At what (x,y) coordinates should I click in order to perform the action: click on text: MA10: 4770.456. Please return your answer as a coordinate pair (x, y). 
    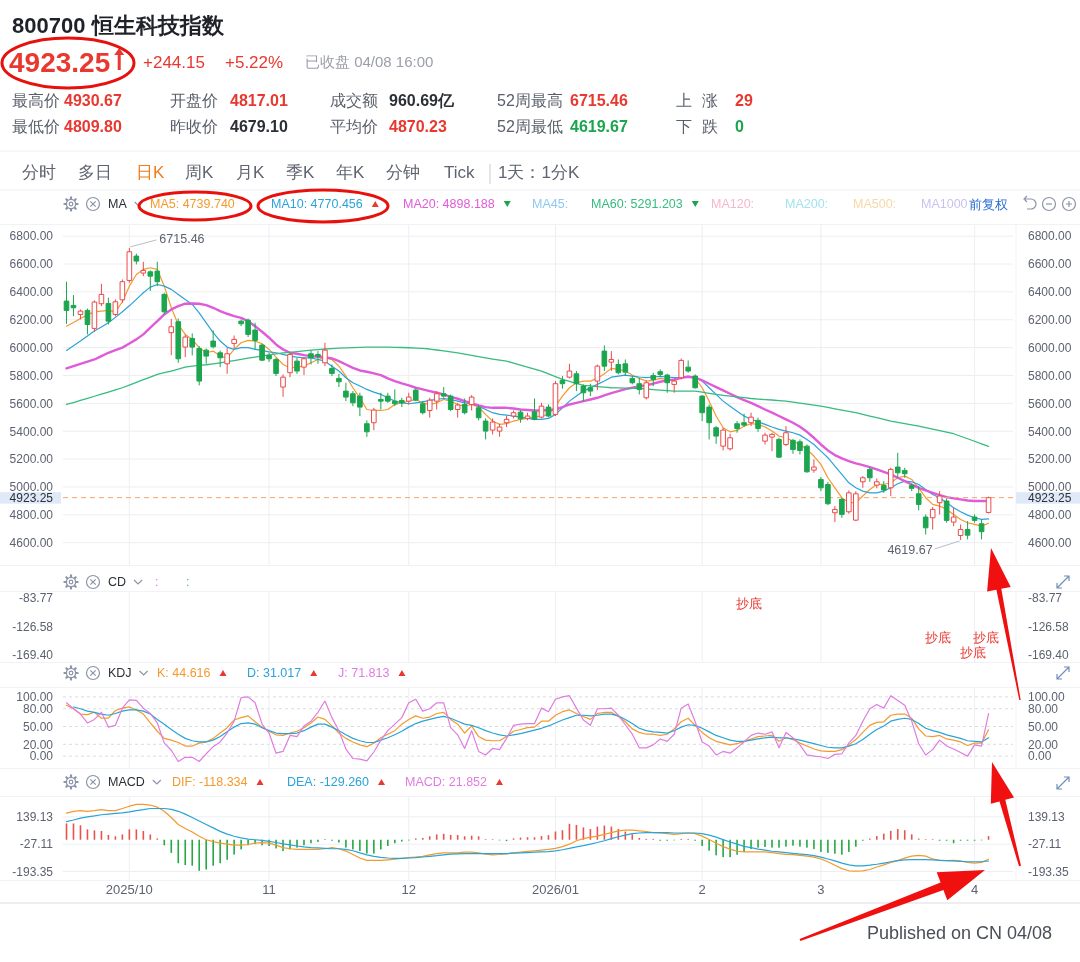
    Looking at the image, I should click on (317, 204).